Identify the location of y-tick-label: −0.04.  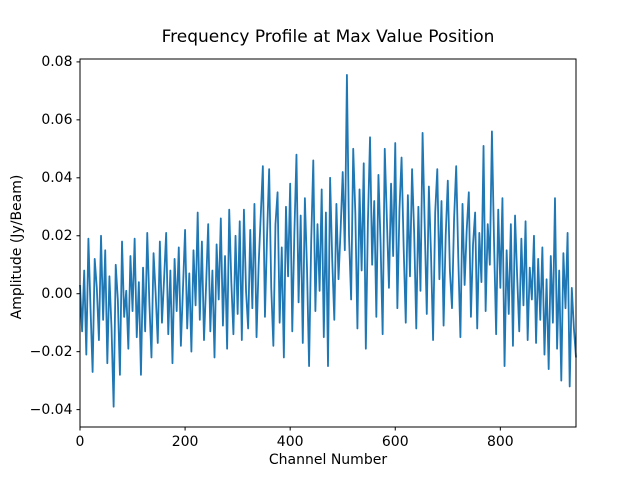
(51, 409).